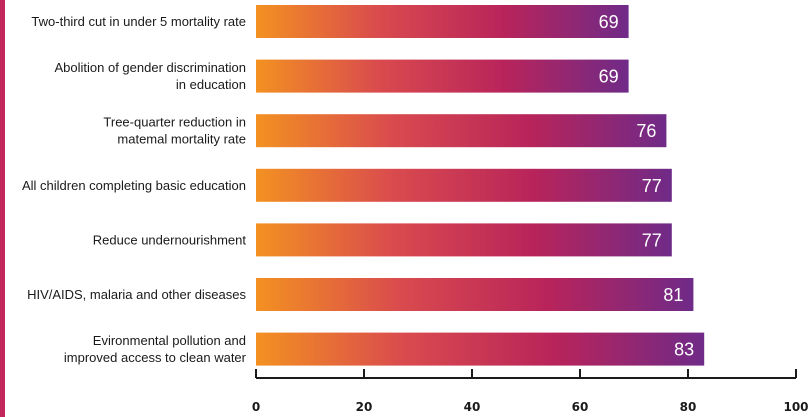  Describe the element at coordinates (134, 185) in the screenshot. I see `category-label: All children completing basic education` at that location.